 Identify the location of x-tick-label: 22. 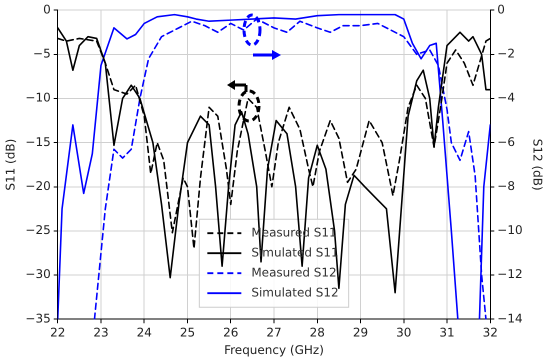
(58, 333).